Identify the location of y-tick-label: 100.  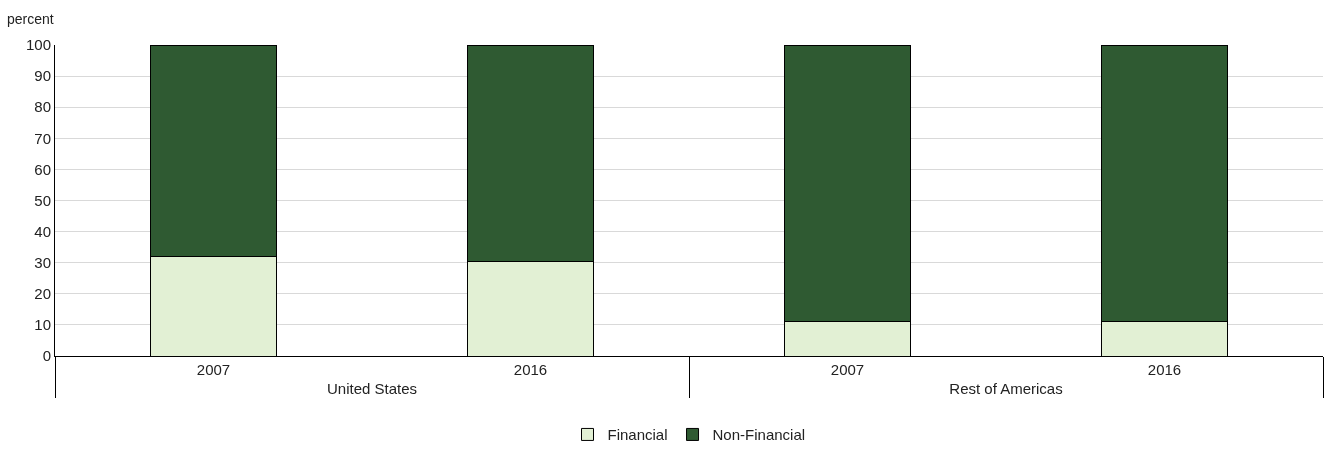
(38, 45).